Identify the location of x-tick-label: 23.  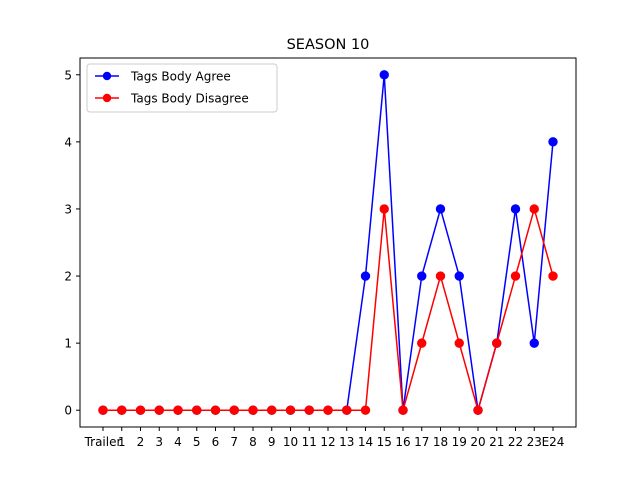
(534, 442).